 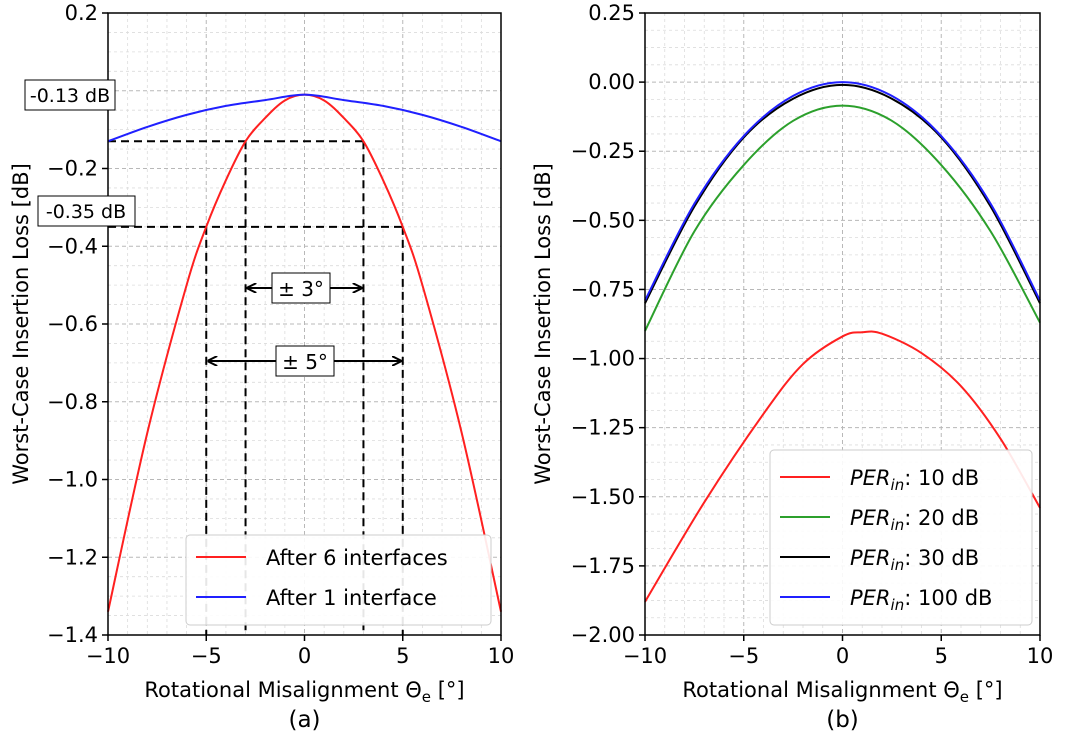 What do you see at coordinates (72, 169) in the screenshot?
I see `y-tick-label: −0.2` at bounding box center [72, 169].